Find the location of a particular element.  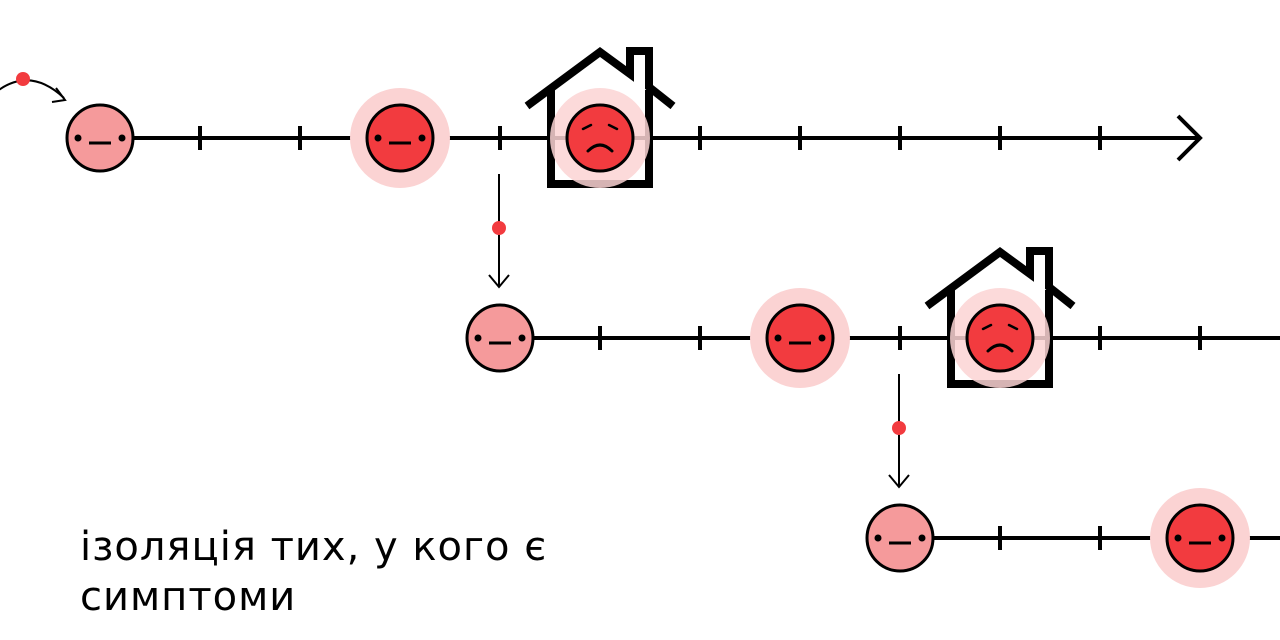

caption-text: ізоляція тих, у кого є симптоми is located at coordinates (314, 572).